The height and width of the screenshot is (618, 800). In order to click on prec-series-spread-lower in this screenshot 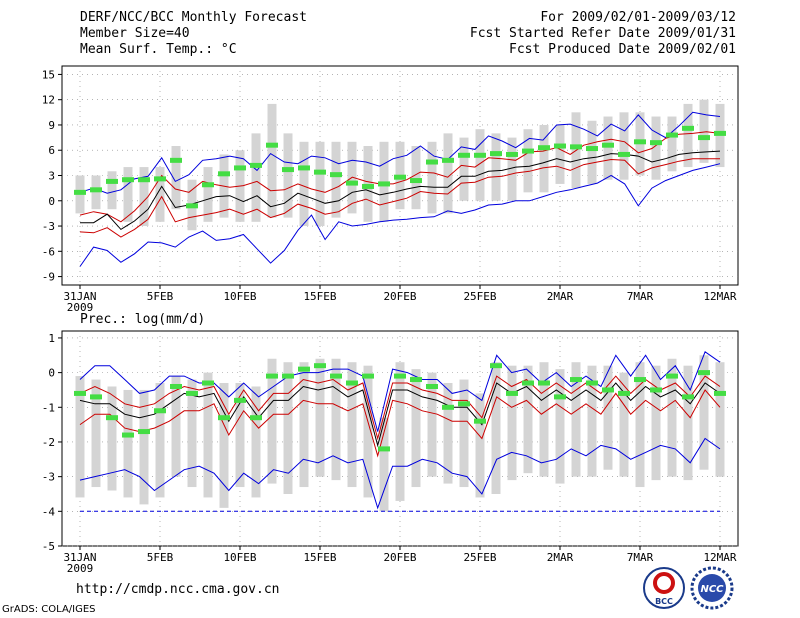, I will do `click(400, 423)`.